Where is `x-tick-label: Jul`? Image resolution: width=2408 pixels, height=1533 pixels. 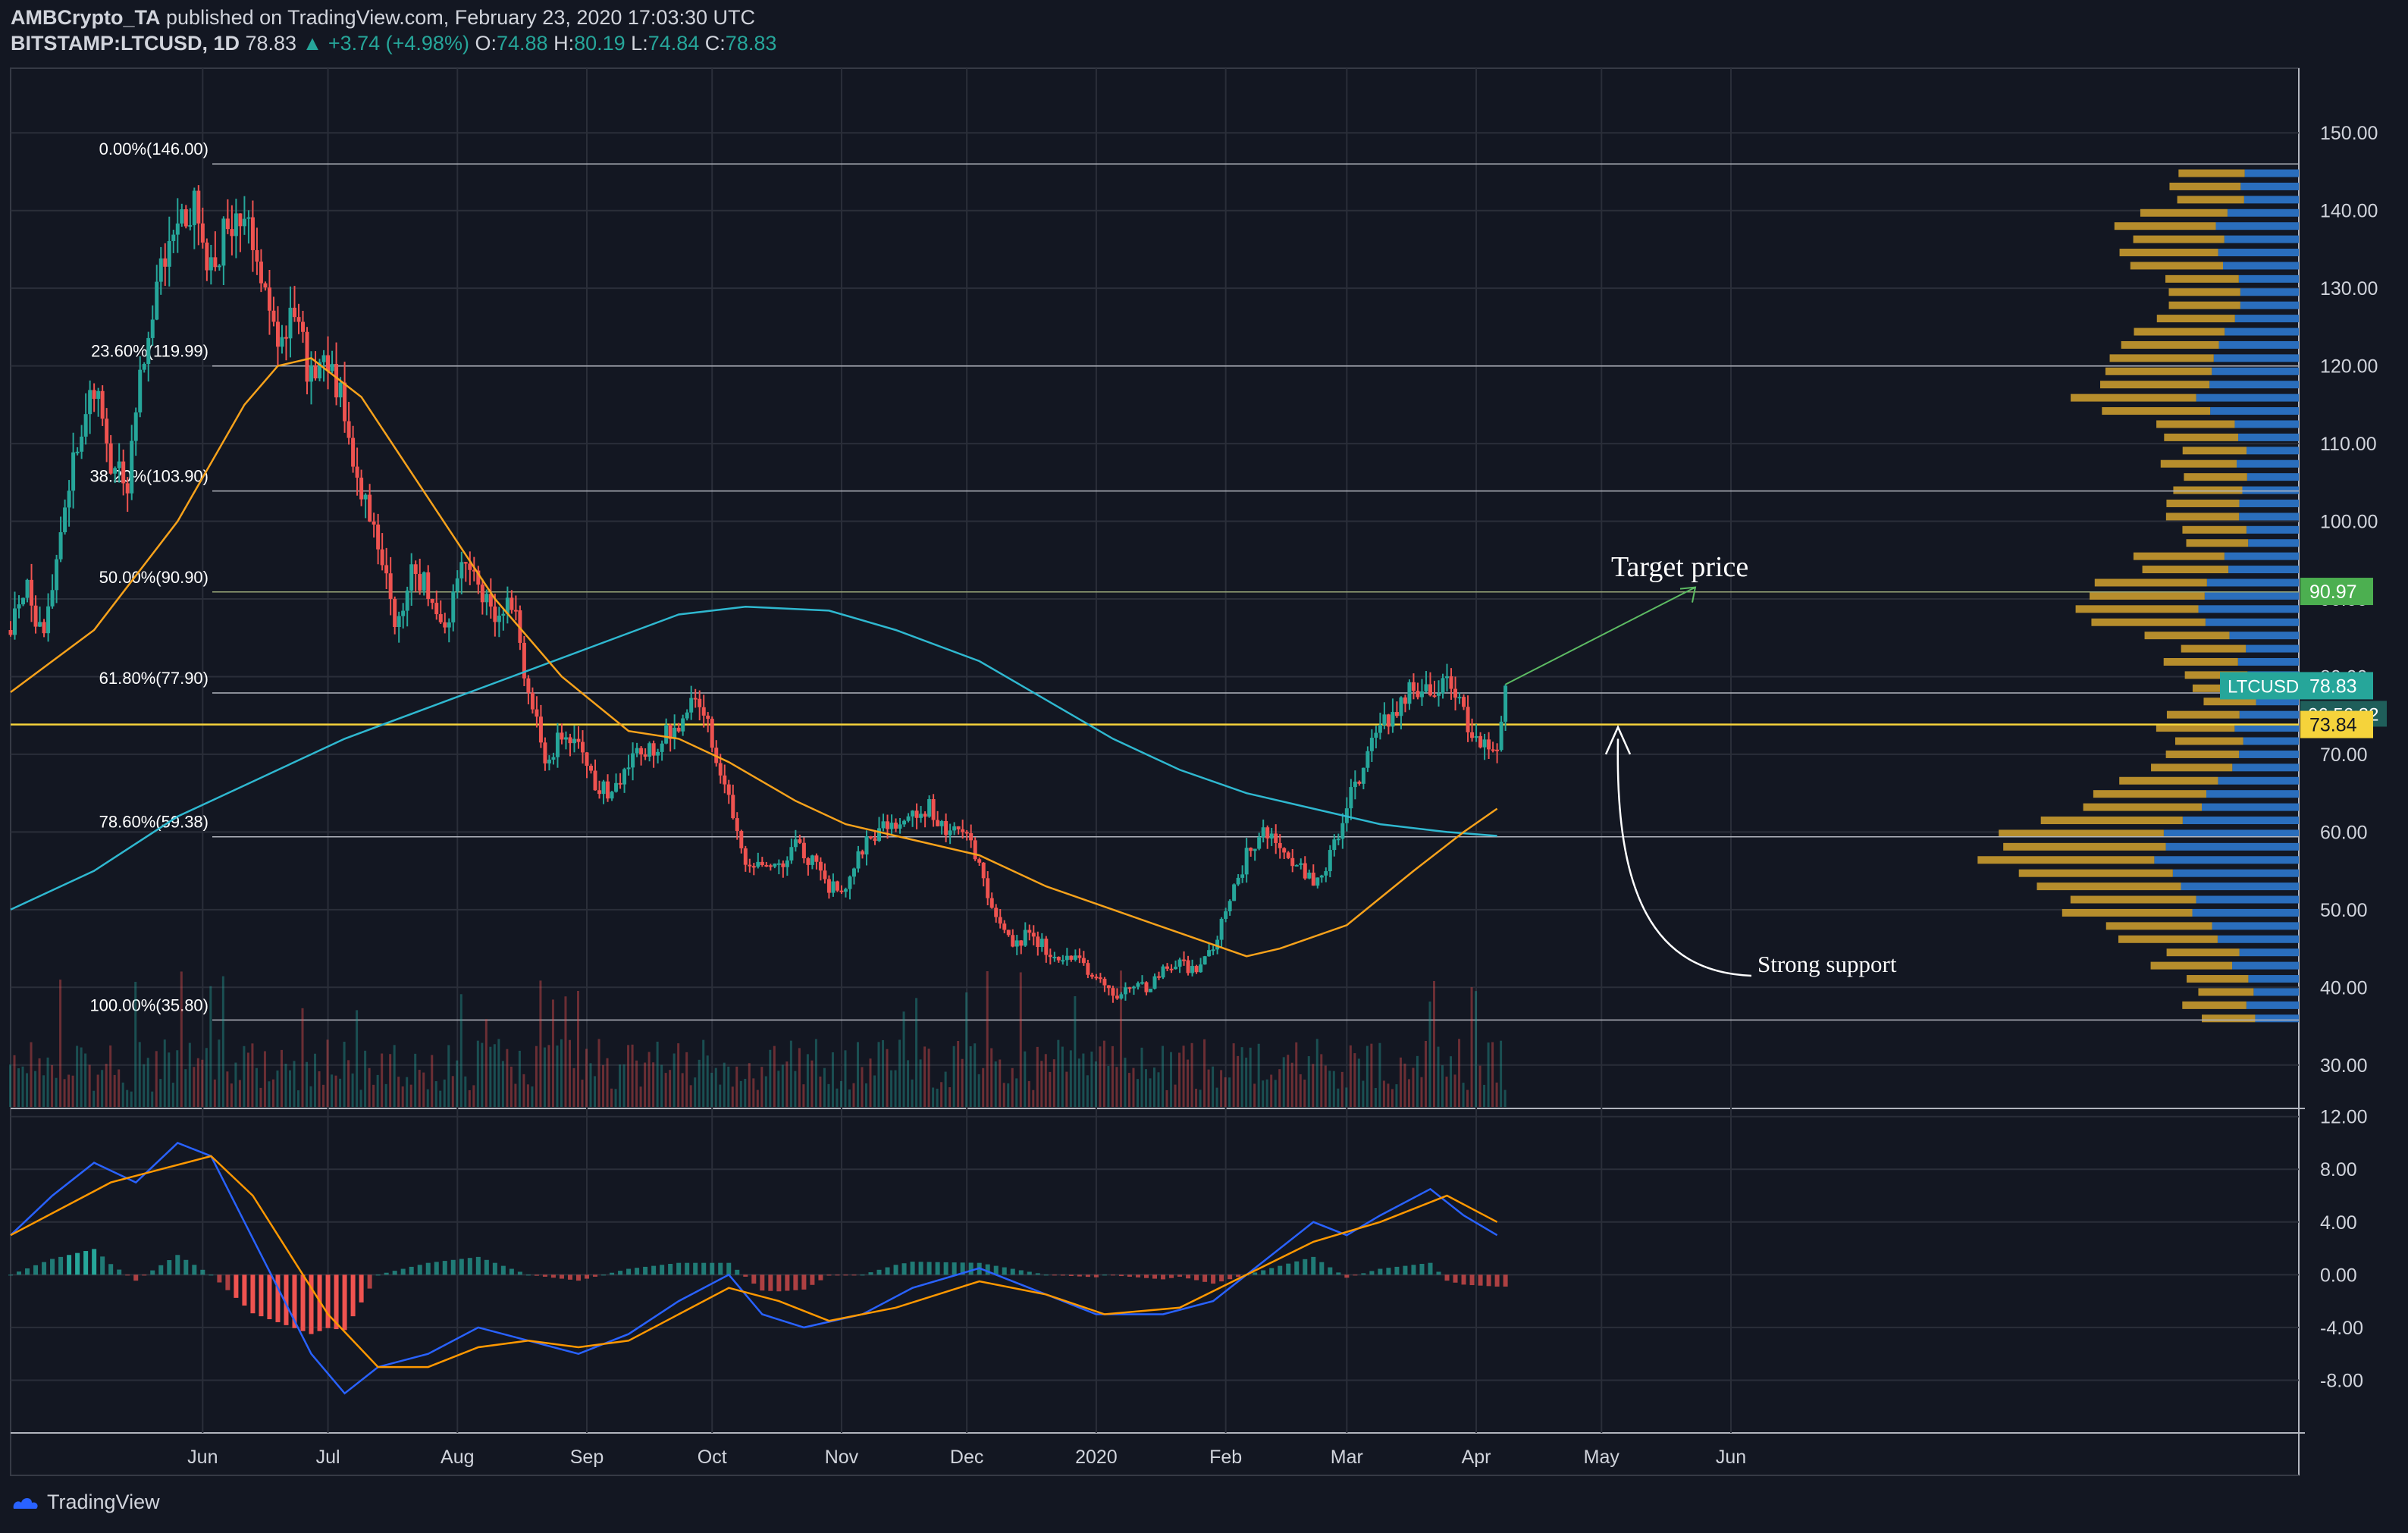
x-tick-label: Jul is located at coordinates (328, 1458).